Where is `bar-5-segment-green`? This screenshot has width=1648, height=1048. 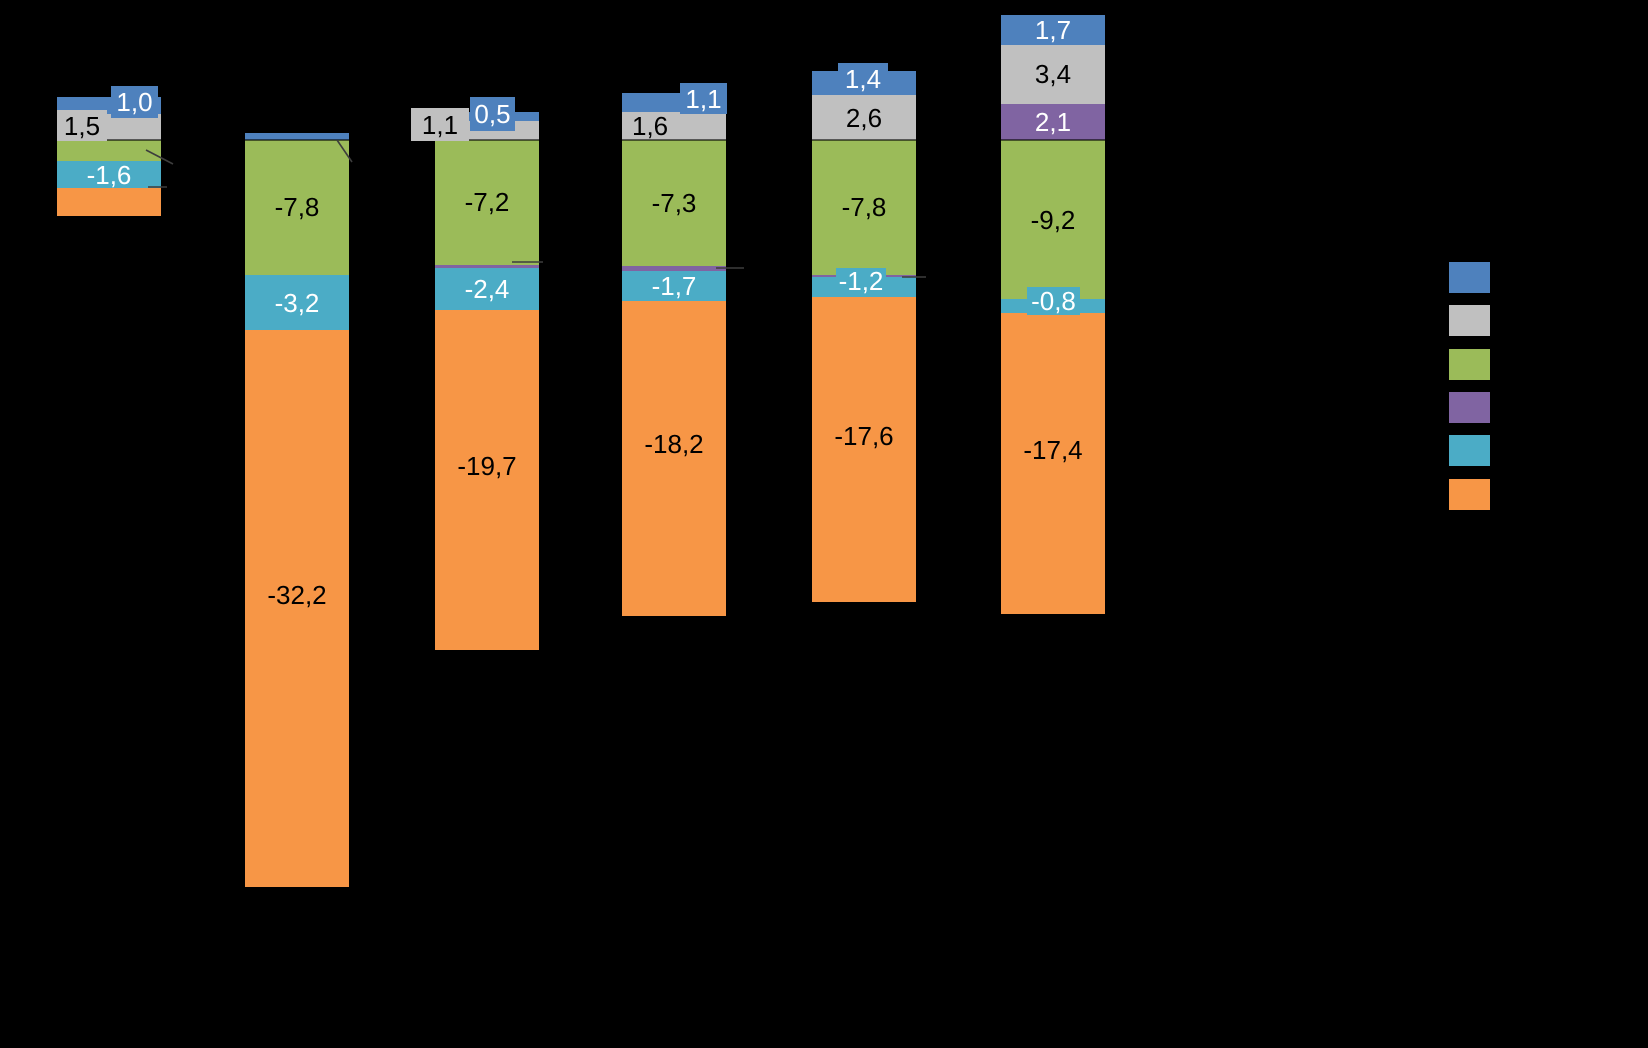 bar-5-segment-green is located at coordinates (864, 207).